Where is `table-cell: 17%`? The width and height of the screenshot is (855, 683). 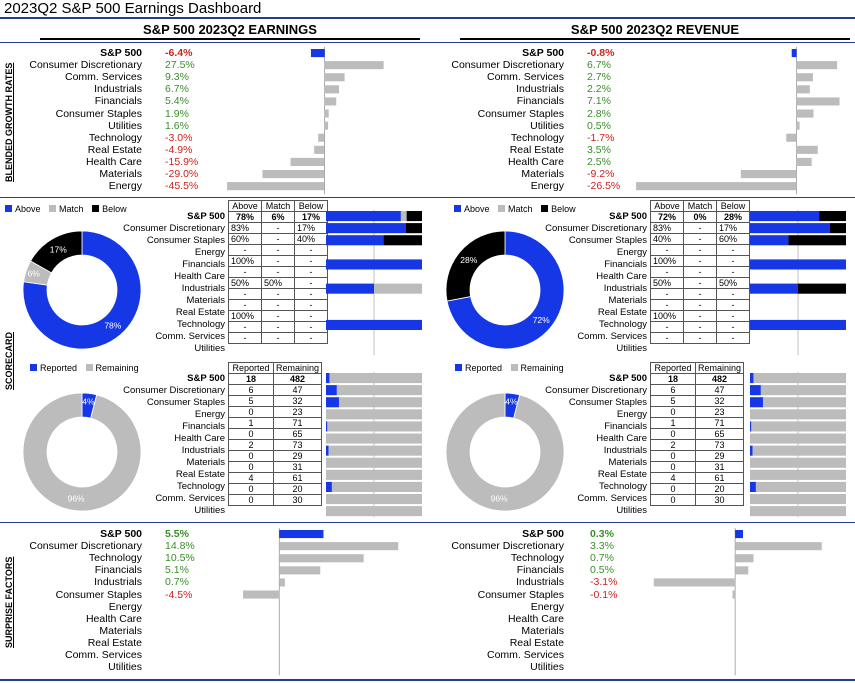
table-cell: 17% is located at coordinates (311, 217).